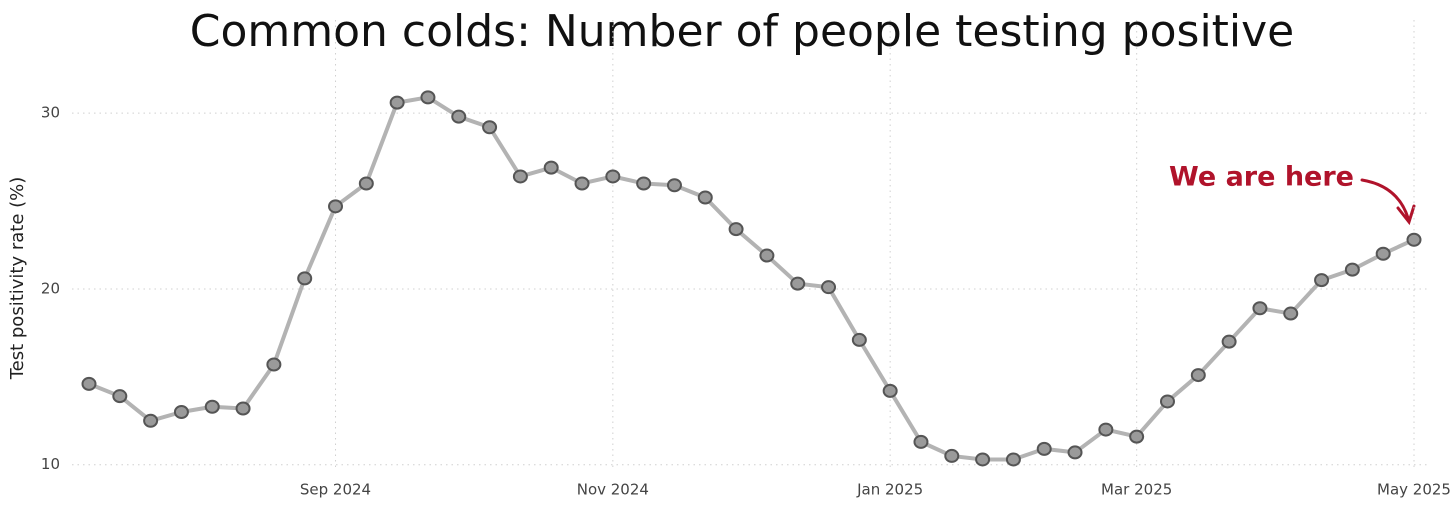  Describe the element at coordinates (1136, 490) in the screenshot. I see `x-tick-label: Mar 2025` at that location.